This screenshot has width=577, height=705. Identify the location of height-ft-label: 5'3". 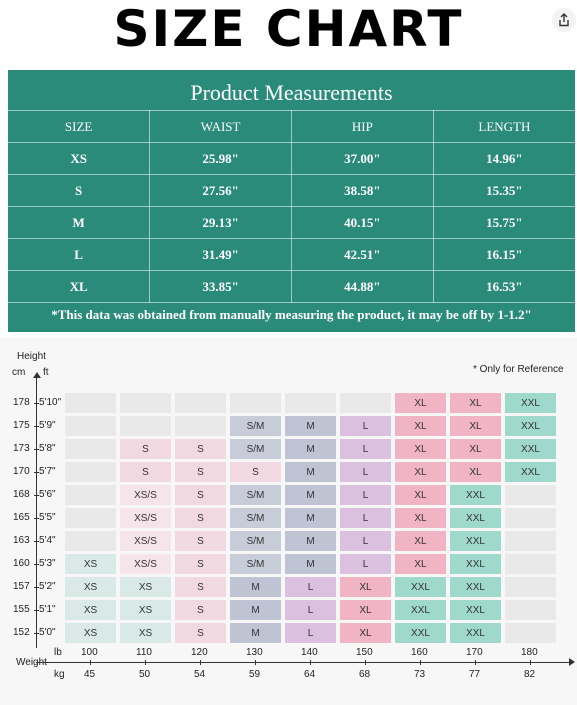
(47, 563).